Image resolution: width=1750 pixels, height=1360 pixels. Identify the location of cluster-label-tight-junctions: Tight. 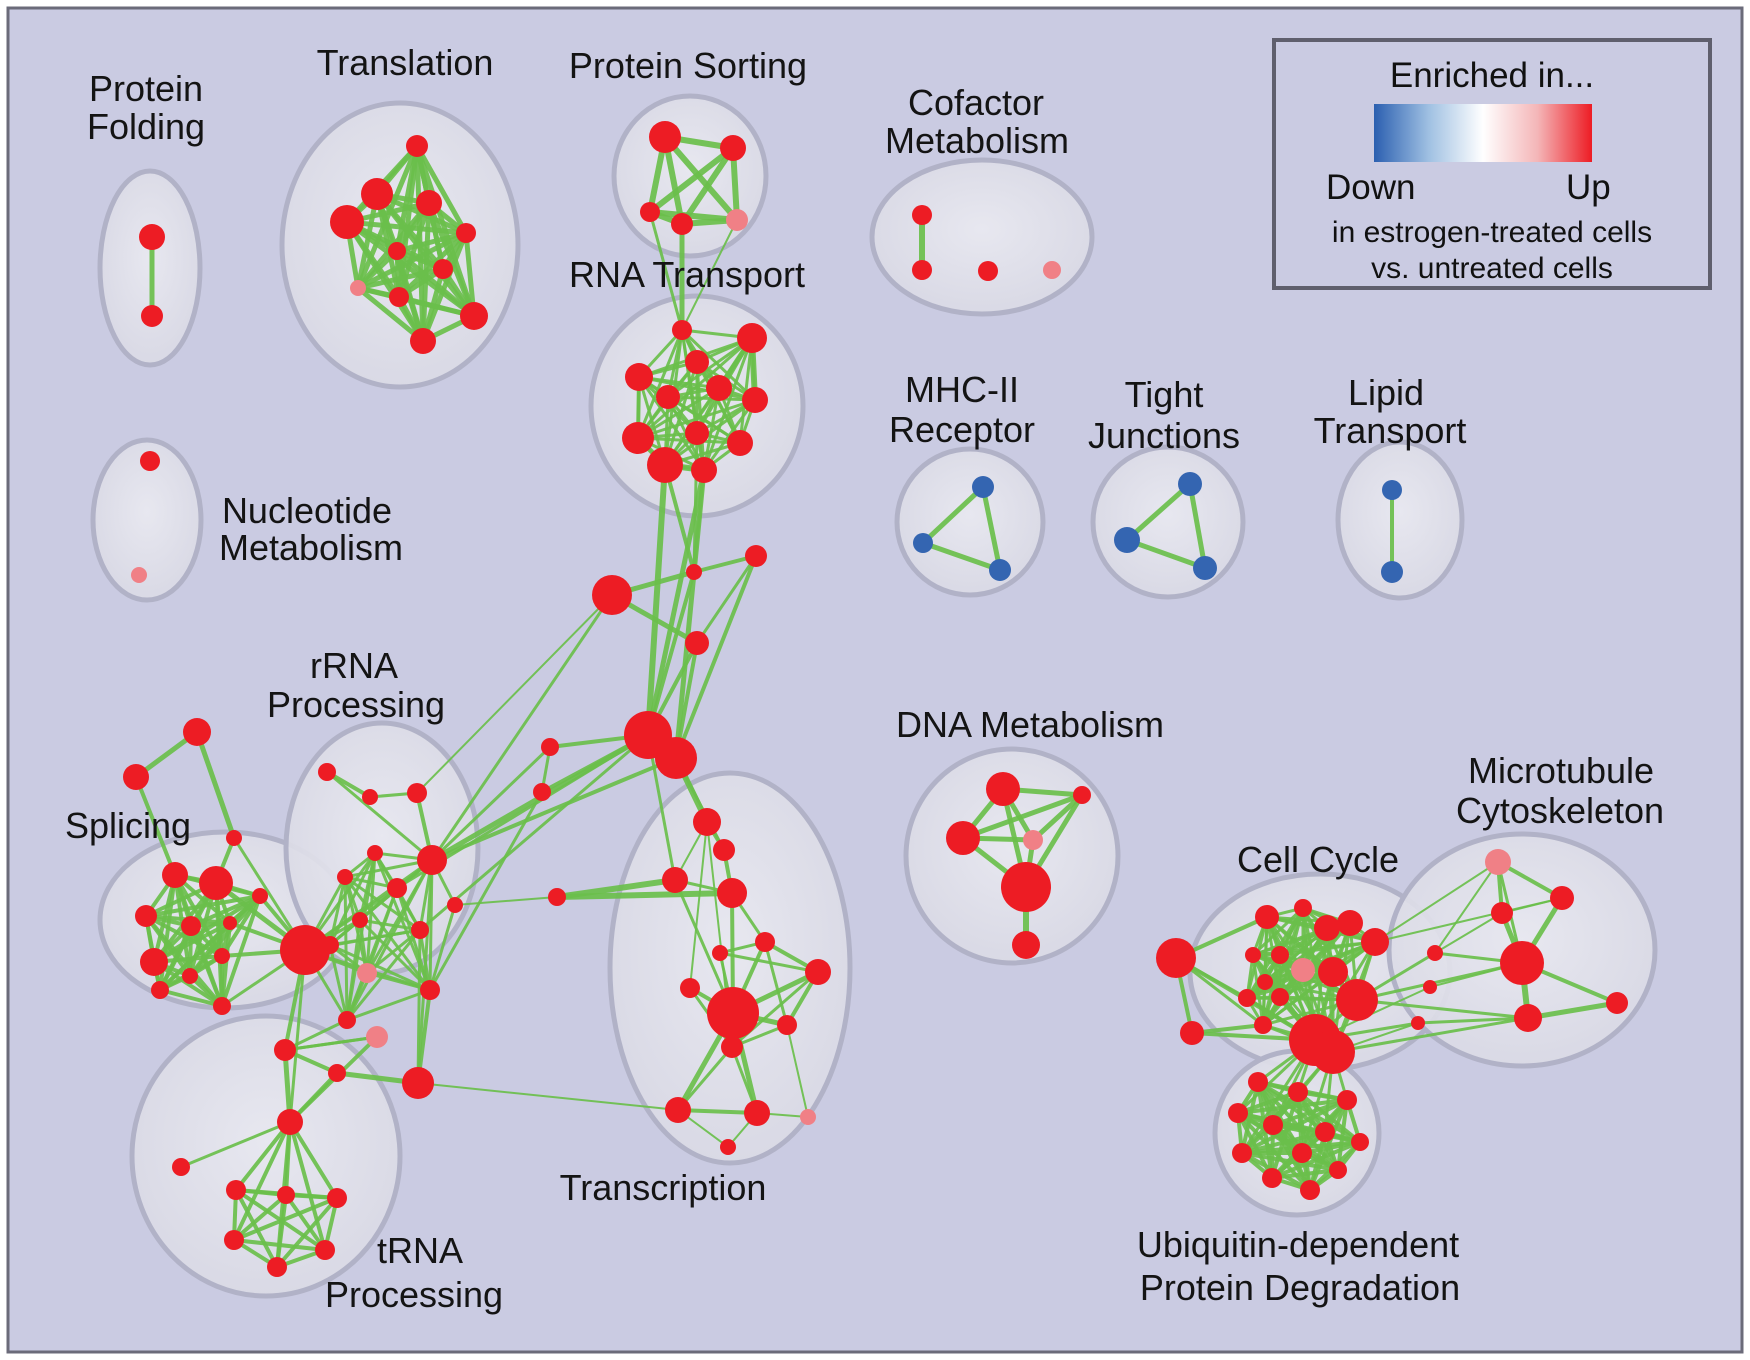
(1164, 394).